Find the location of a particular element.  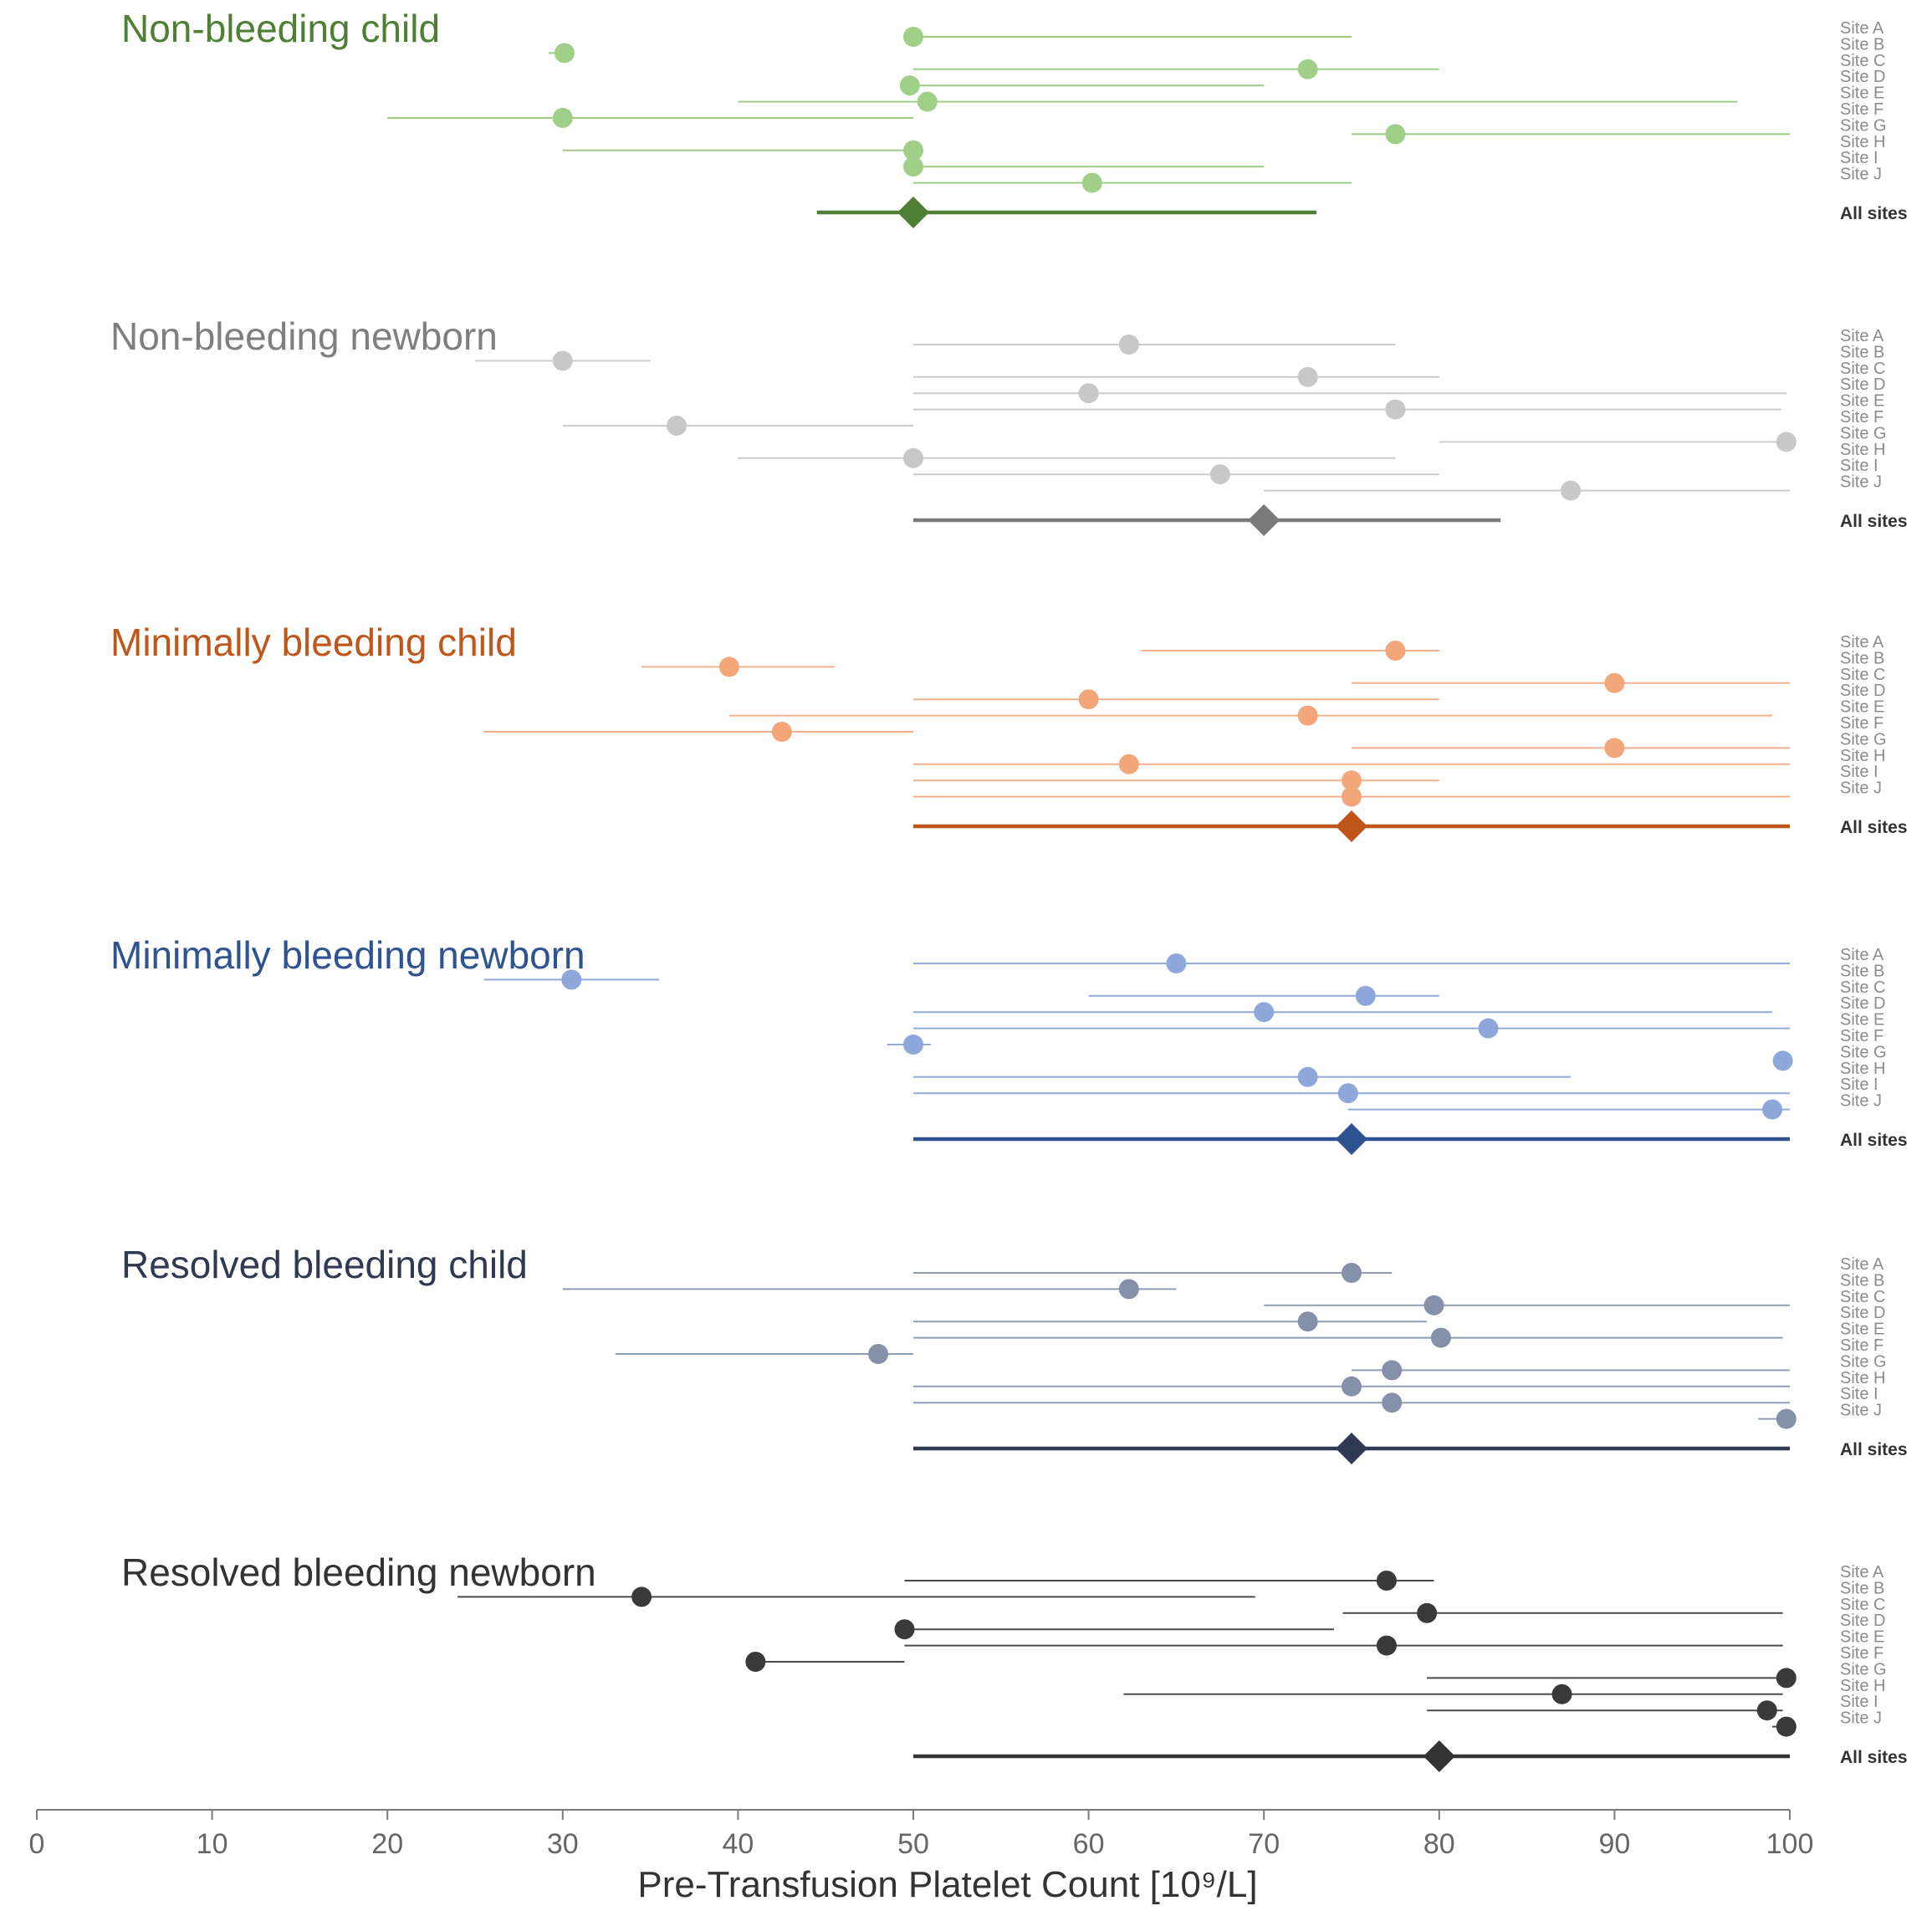

group-title: Resolved bleeding newborn is located at coordinates (358, 1572).